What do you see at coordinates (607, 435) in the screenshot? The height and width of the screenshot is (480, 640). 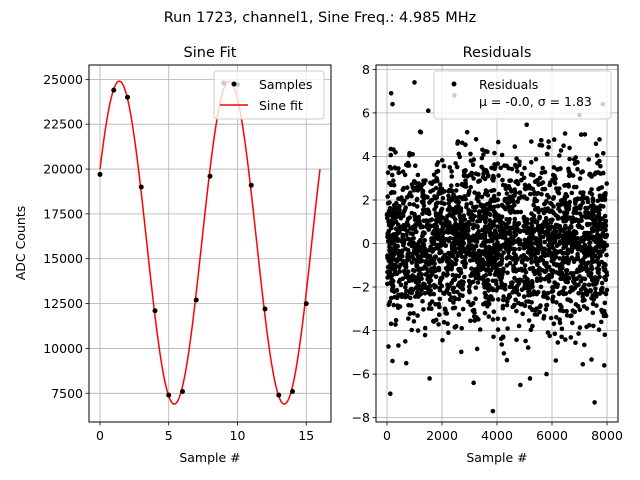 I see `residuals-xtick-label: 8000` at bounding box center [607, 435].